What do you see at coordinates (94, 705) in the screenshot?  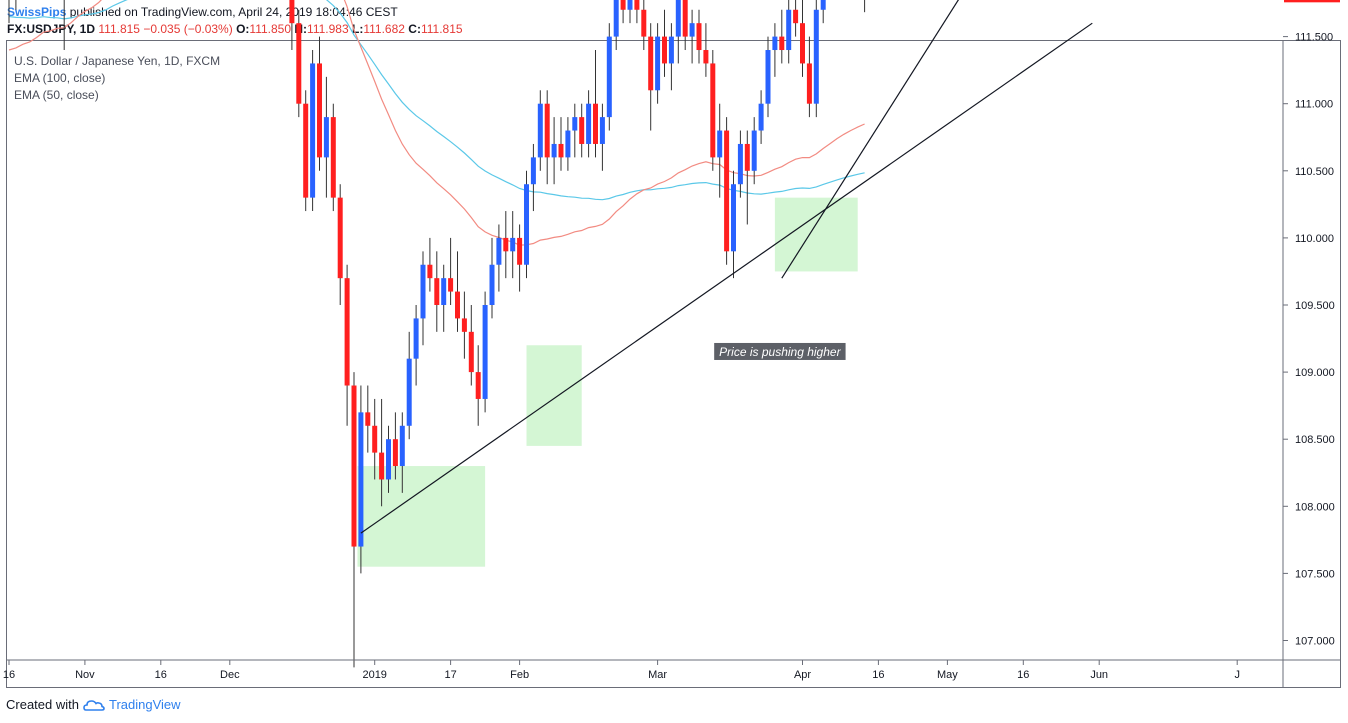 I see `tradingview-cloud-icon` at bounding box center [94, 705].